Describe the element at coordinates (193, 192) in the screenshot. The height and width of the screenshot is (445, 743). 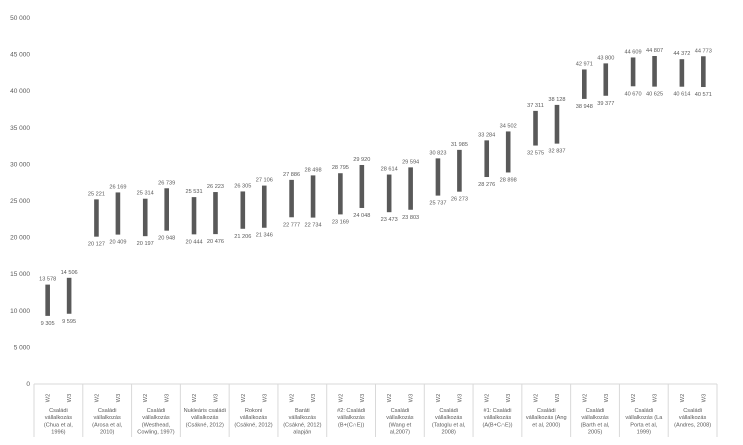
I see `high-value-label: 25 531` at that location.